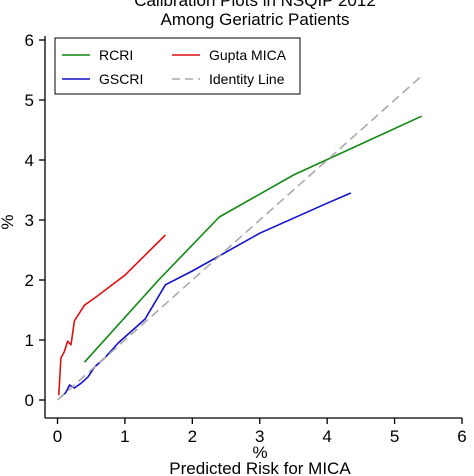 The image size is (474, 476). What do you see at coordinates (29, 220) in the screenshot?
I see `y-tick-label: 3` at bounding box center [29, 220].